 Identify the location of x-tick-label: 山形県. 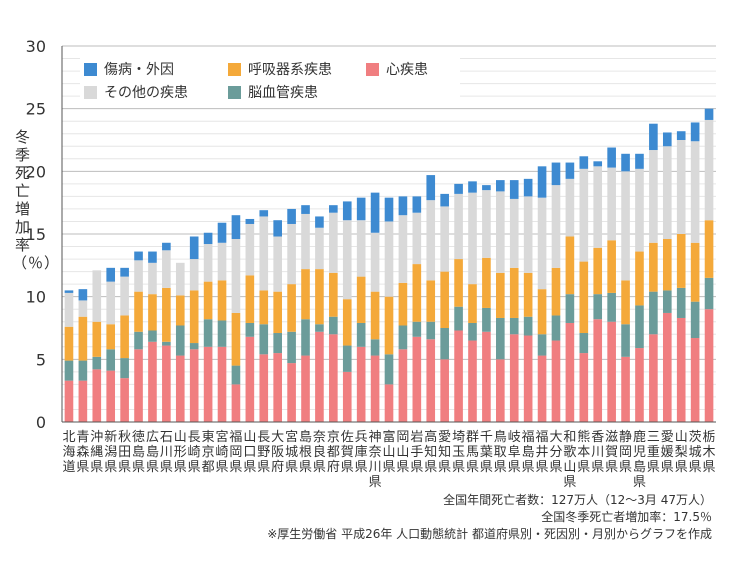
(180, 452).